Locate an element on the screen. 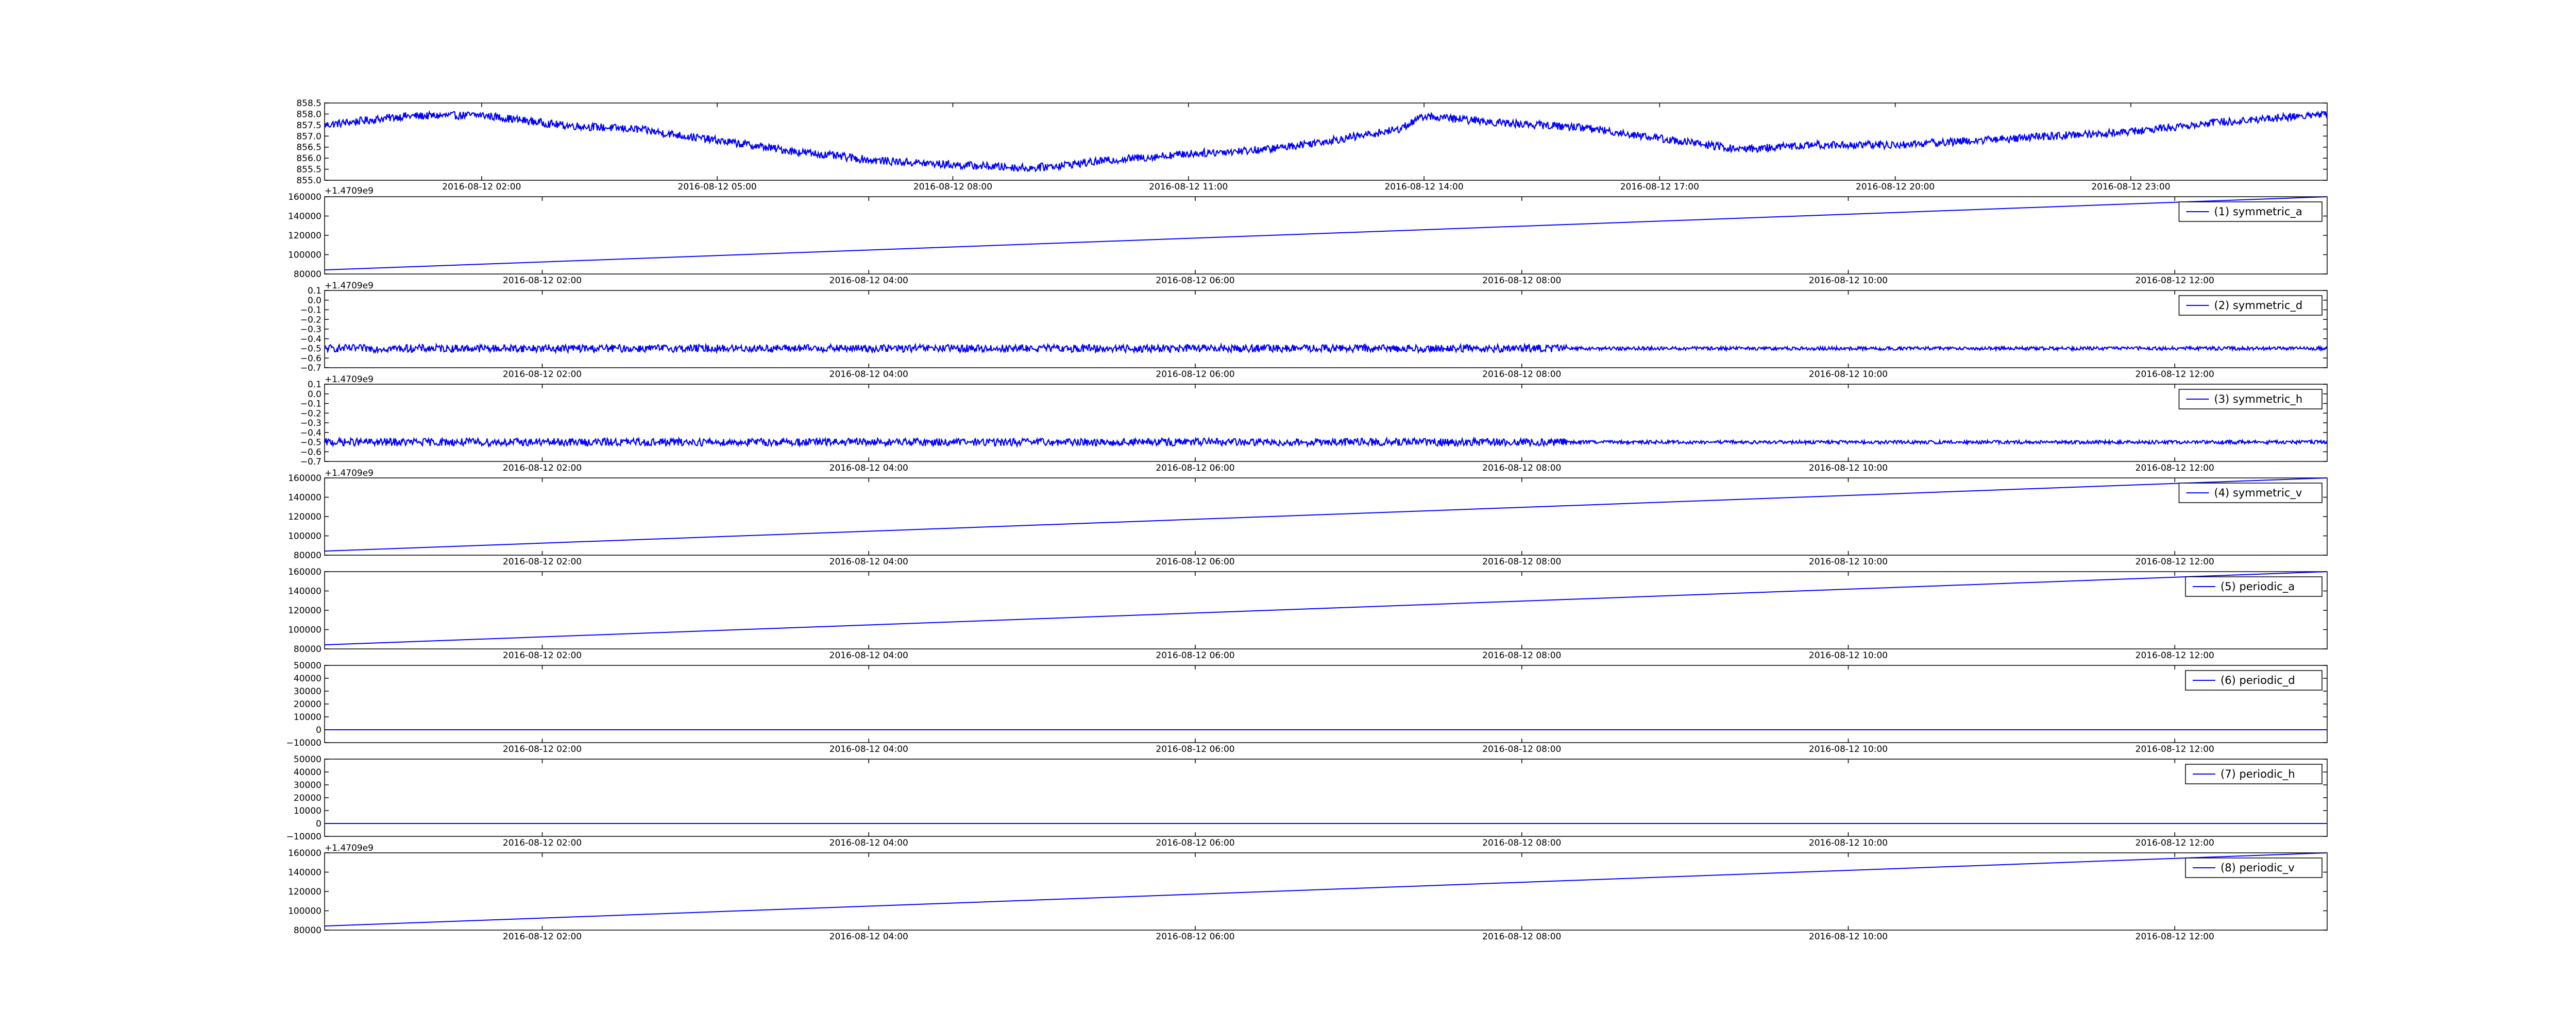 This screenshot has width=2576, height=1030. x-tick-label: 2016-08-12 05:00 is located at coordinates (717, 187).